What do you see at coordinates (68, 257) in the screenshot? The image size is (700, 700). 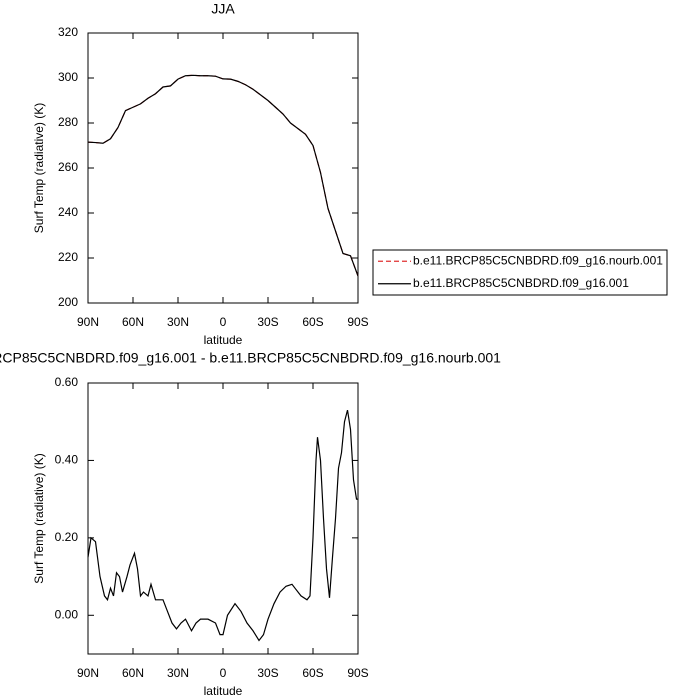 I see `y-tick-label: 220` at bounding box center [68, 257].